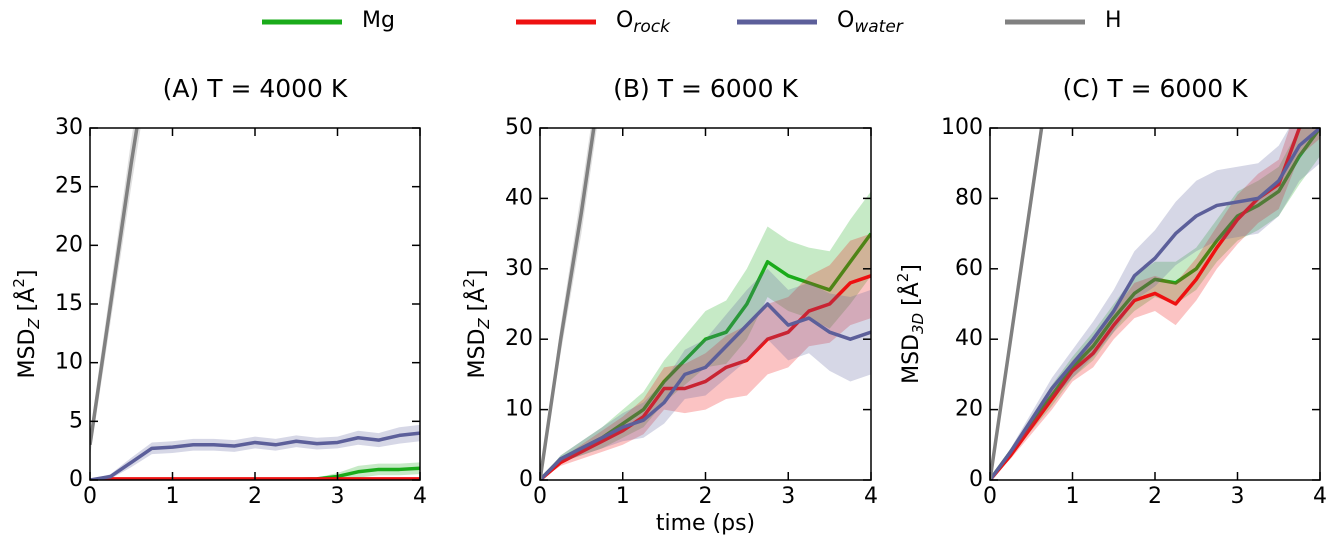 The width and height of the screenshot is (1341, 544). I want to click on chart-title: (A) T = 4000 K, so click(255, 88).